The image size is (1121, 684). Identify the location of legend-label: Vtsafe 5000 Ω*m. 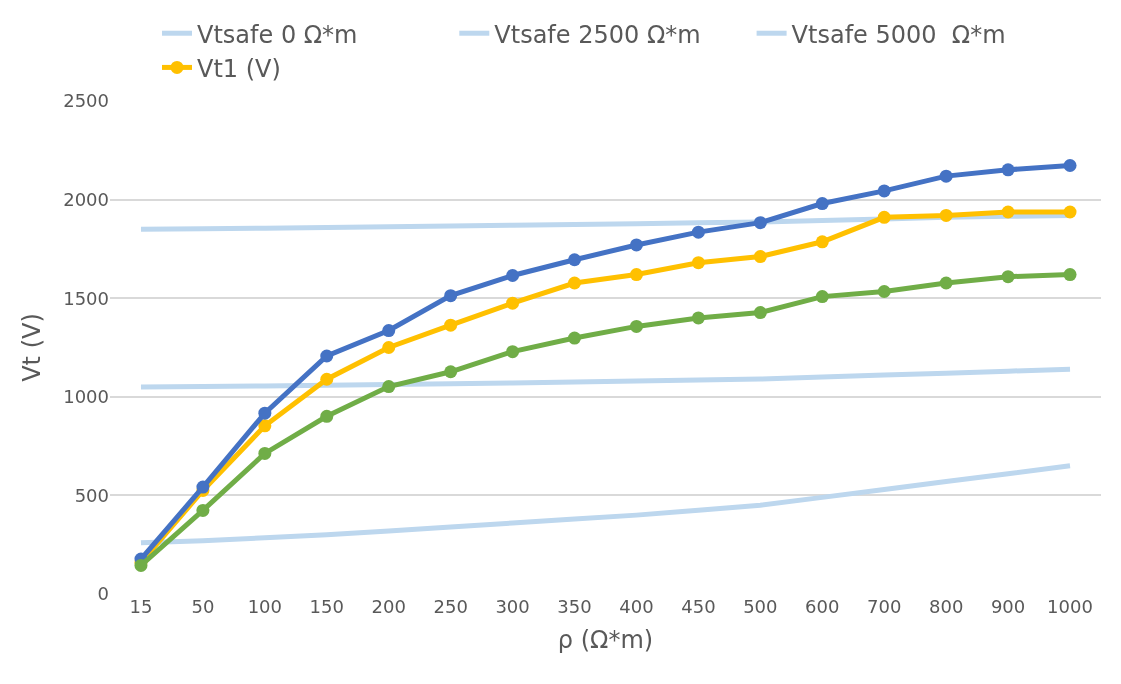
(898, 34).